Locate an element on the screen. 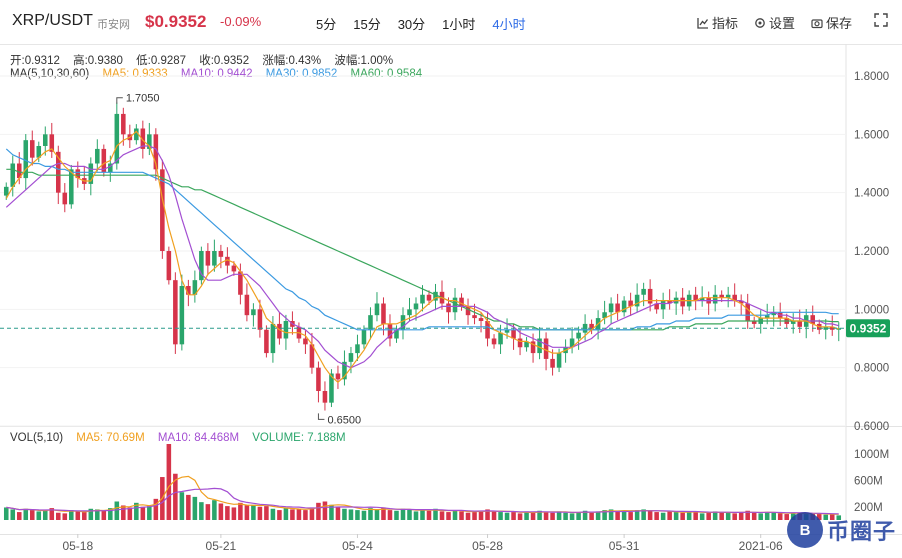 The image size is (902, 558). volume-tick-label: 1000M is located at coordinates (871, 455).